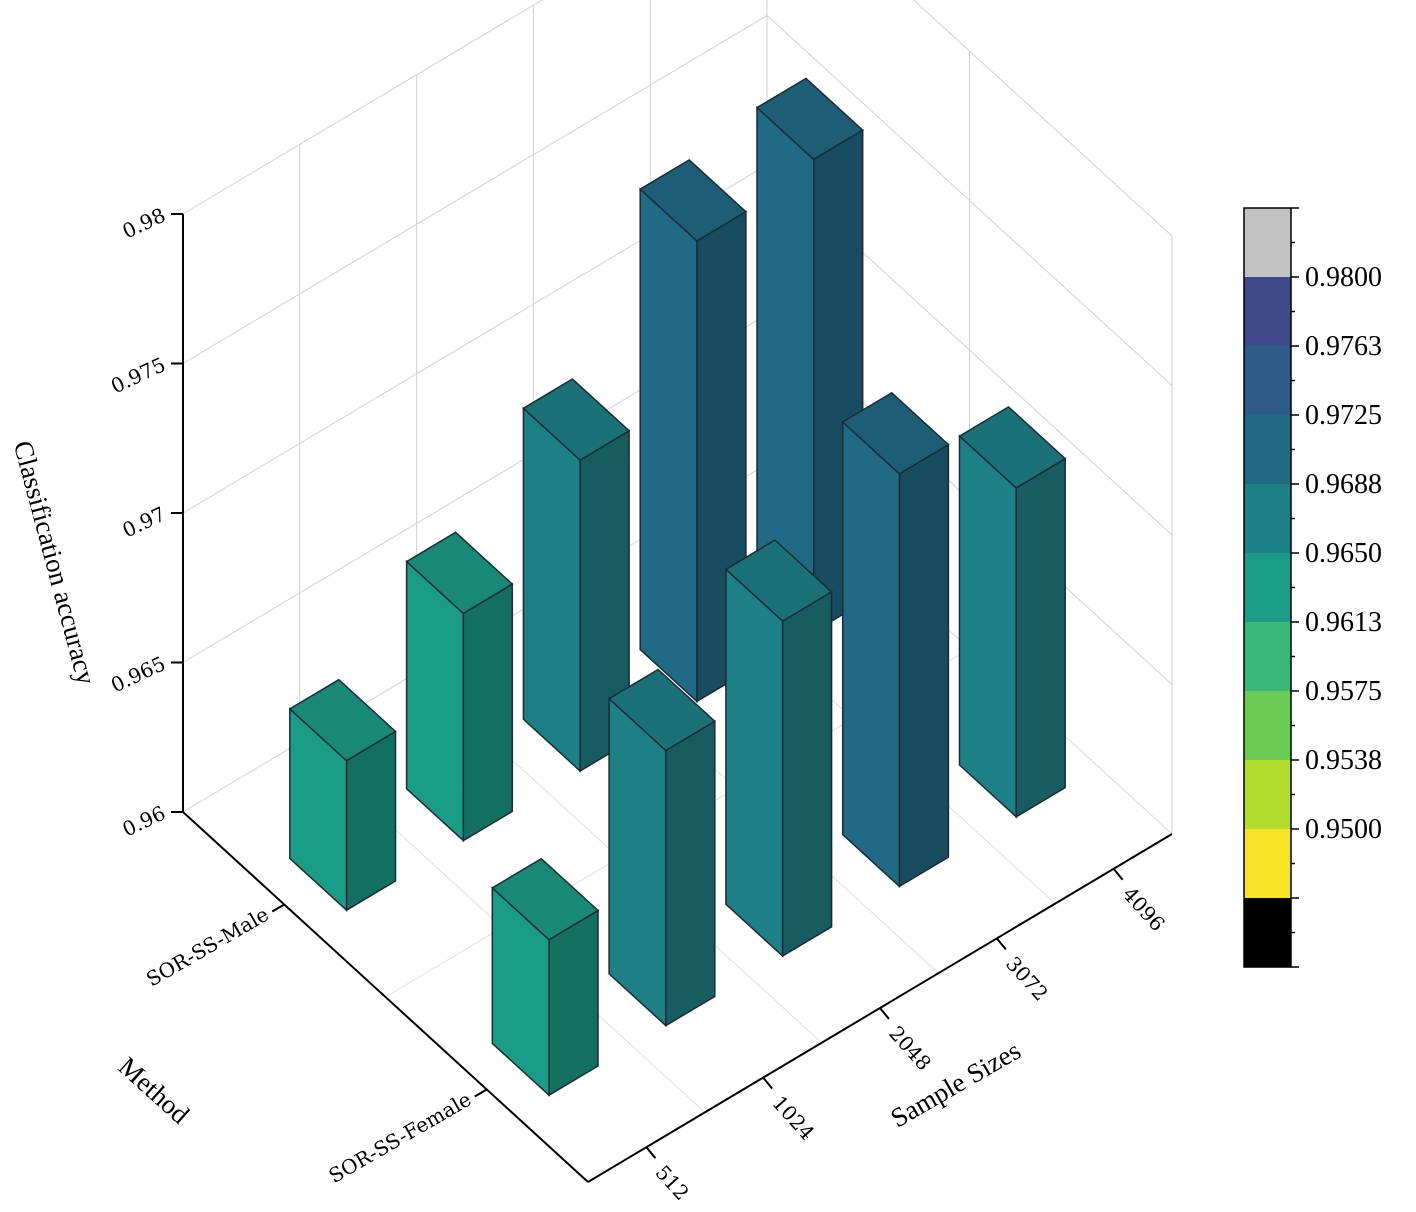  I want to click on method-tick-label: SOR-SS-Male, so click(207, 946).